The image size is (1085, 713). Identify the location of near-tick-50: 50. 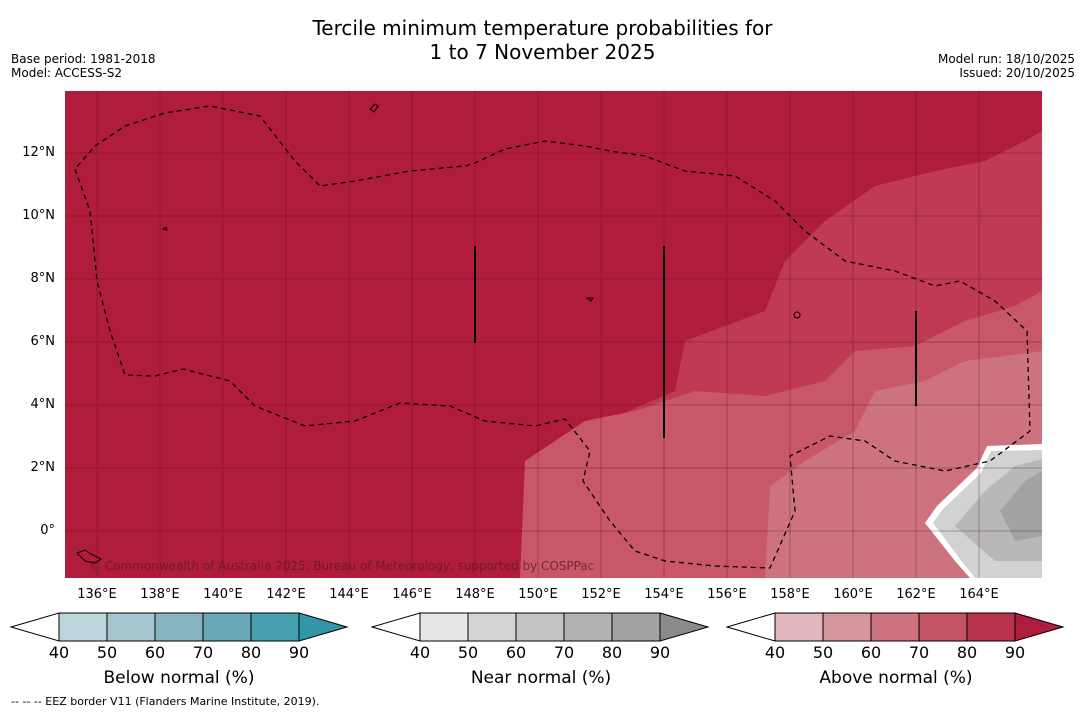
(468, 652).